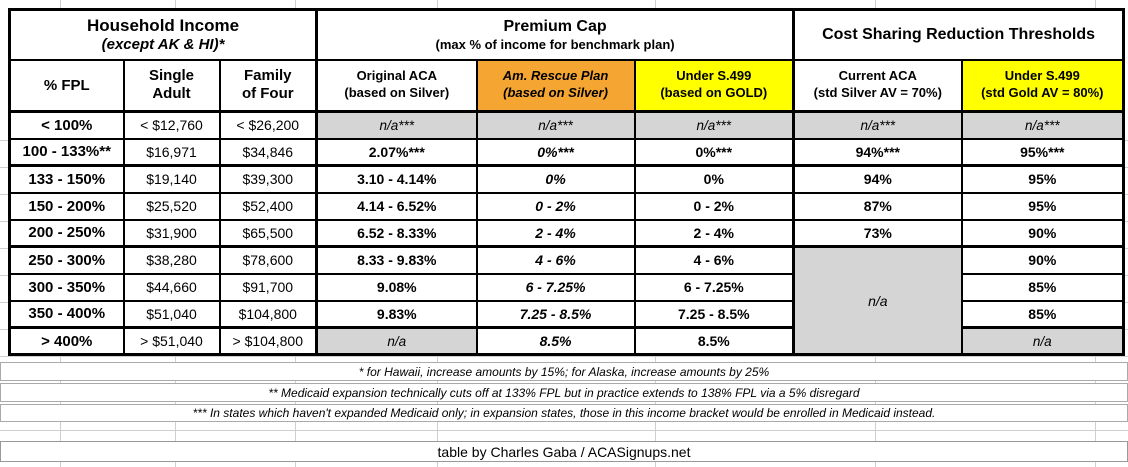 Image resolution: width=1128 pixels, height=467 pixels. Describe the element at coordinates (396, 287) in the screenshot. I see `cell-original-aca: 9.08%` at that location.